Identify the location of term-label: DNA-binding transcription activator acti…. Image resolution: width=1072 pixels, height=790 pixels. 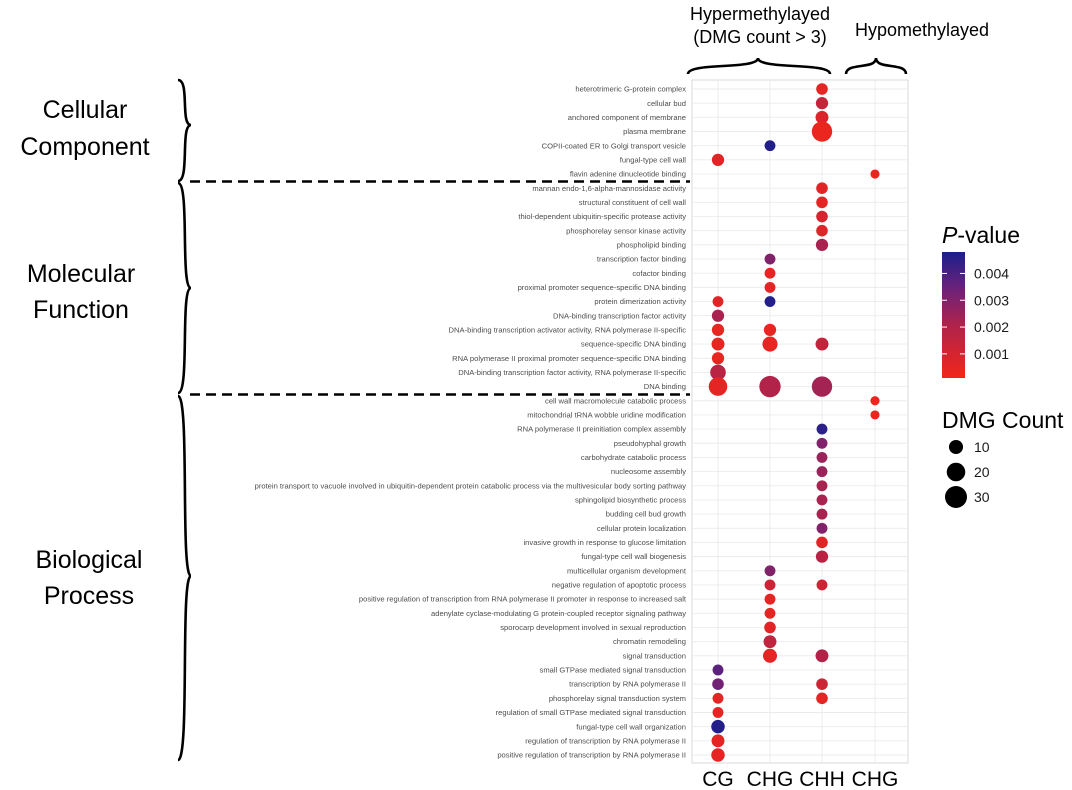
(568, 329).